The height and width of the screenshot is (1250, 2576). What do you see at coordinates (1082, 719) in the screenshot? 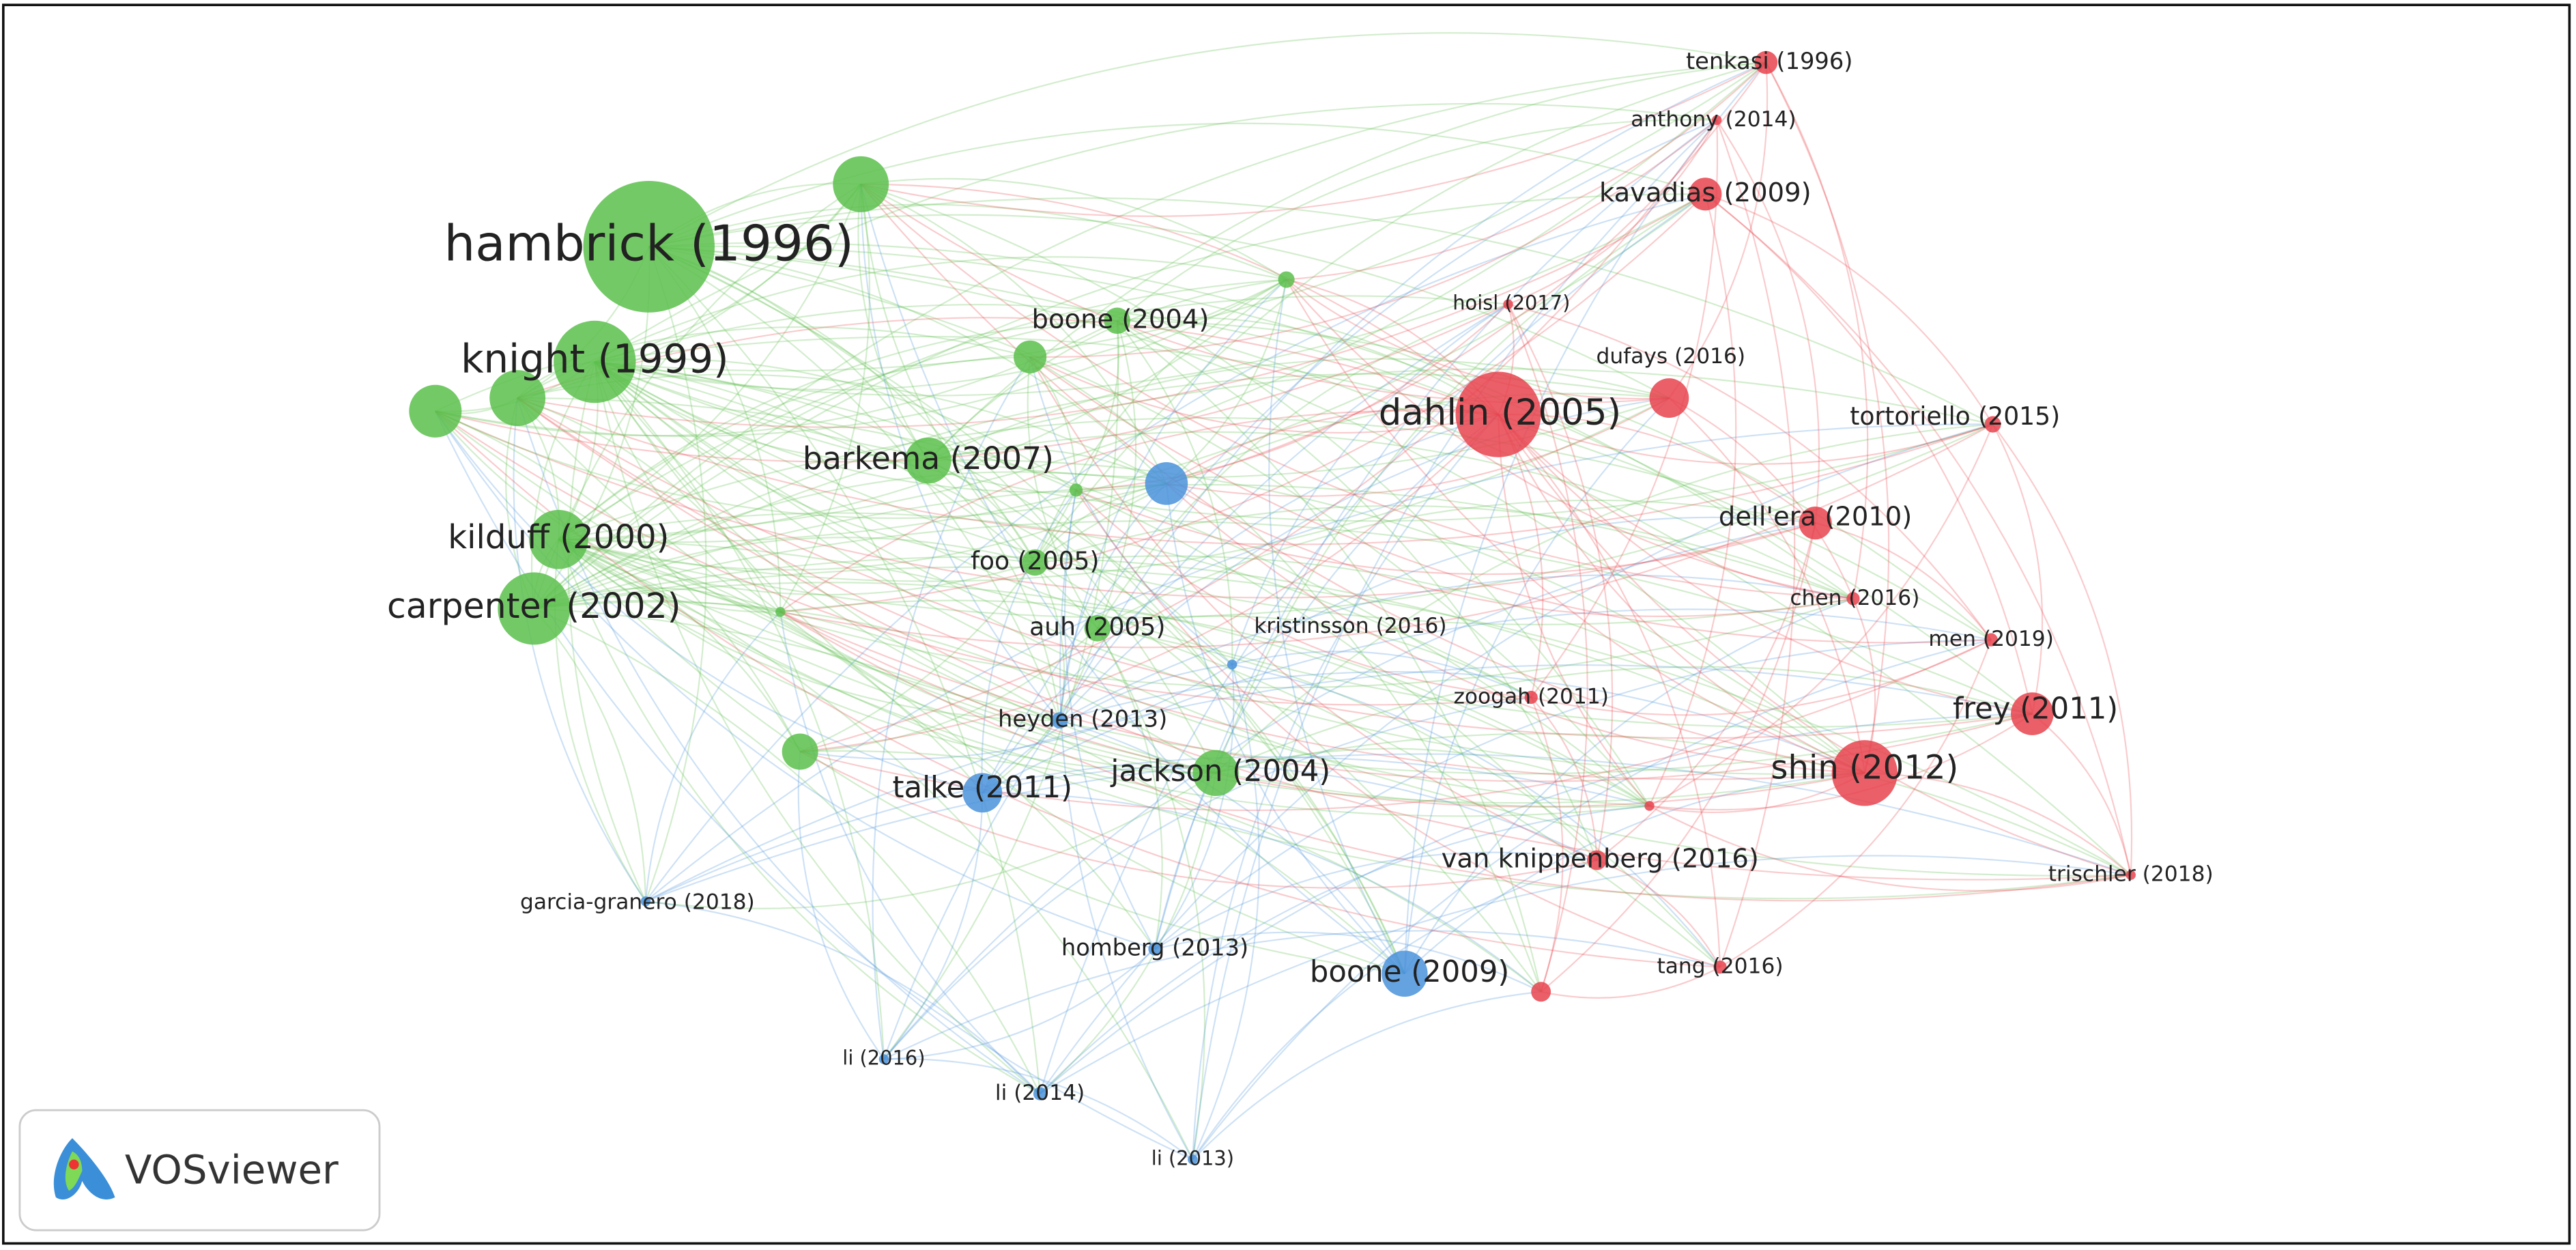
I see `node-label: heyden (2013)` at bounding box center [1082, 719].